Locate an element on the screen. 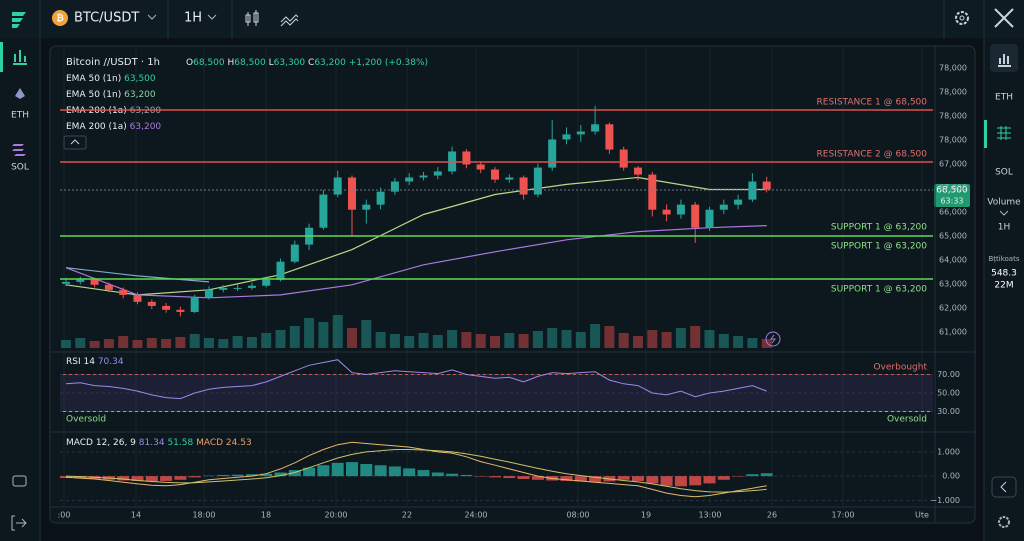 The height and width of the screenshot is (541, 1024). chart-nav is located at coordinates (20, 57).